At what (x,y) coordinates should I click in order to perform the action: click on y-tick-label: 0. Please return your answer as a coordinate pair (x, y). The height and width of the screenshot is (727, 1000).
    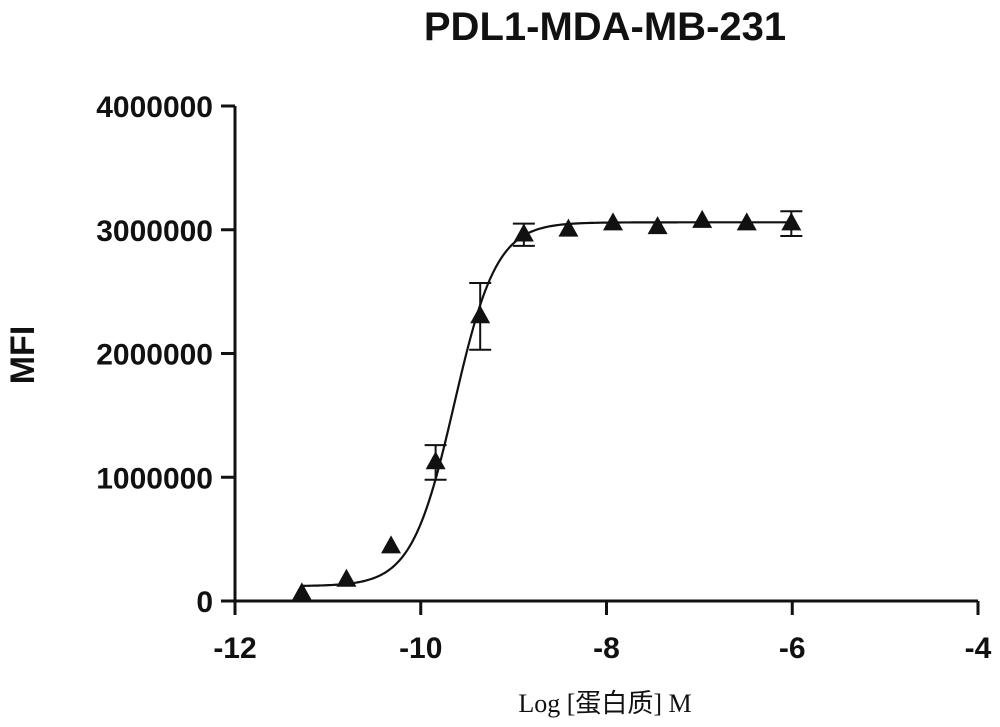
    Looking at the image, I should click on (204, 602).